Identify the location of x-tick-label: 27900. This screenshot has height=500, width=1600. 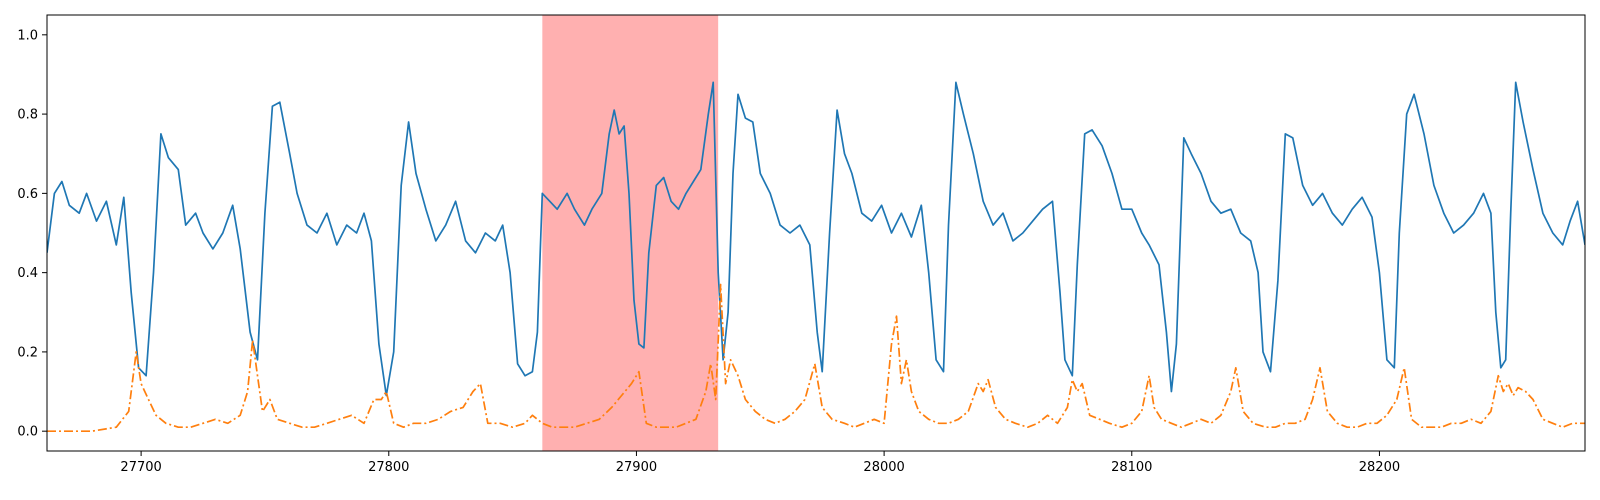
(636, 467).